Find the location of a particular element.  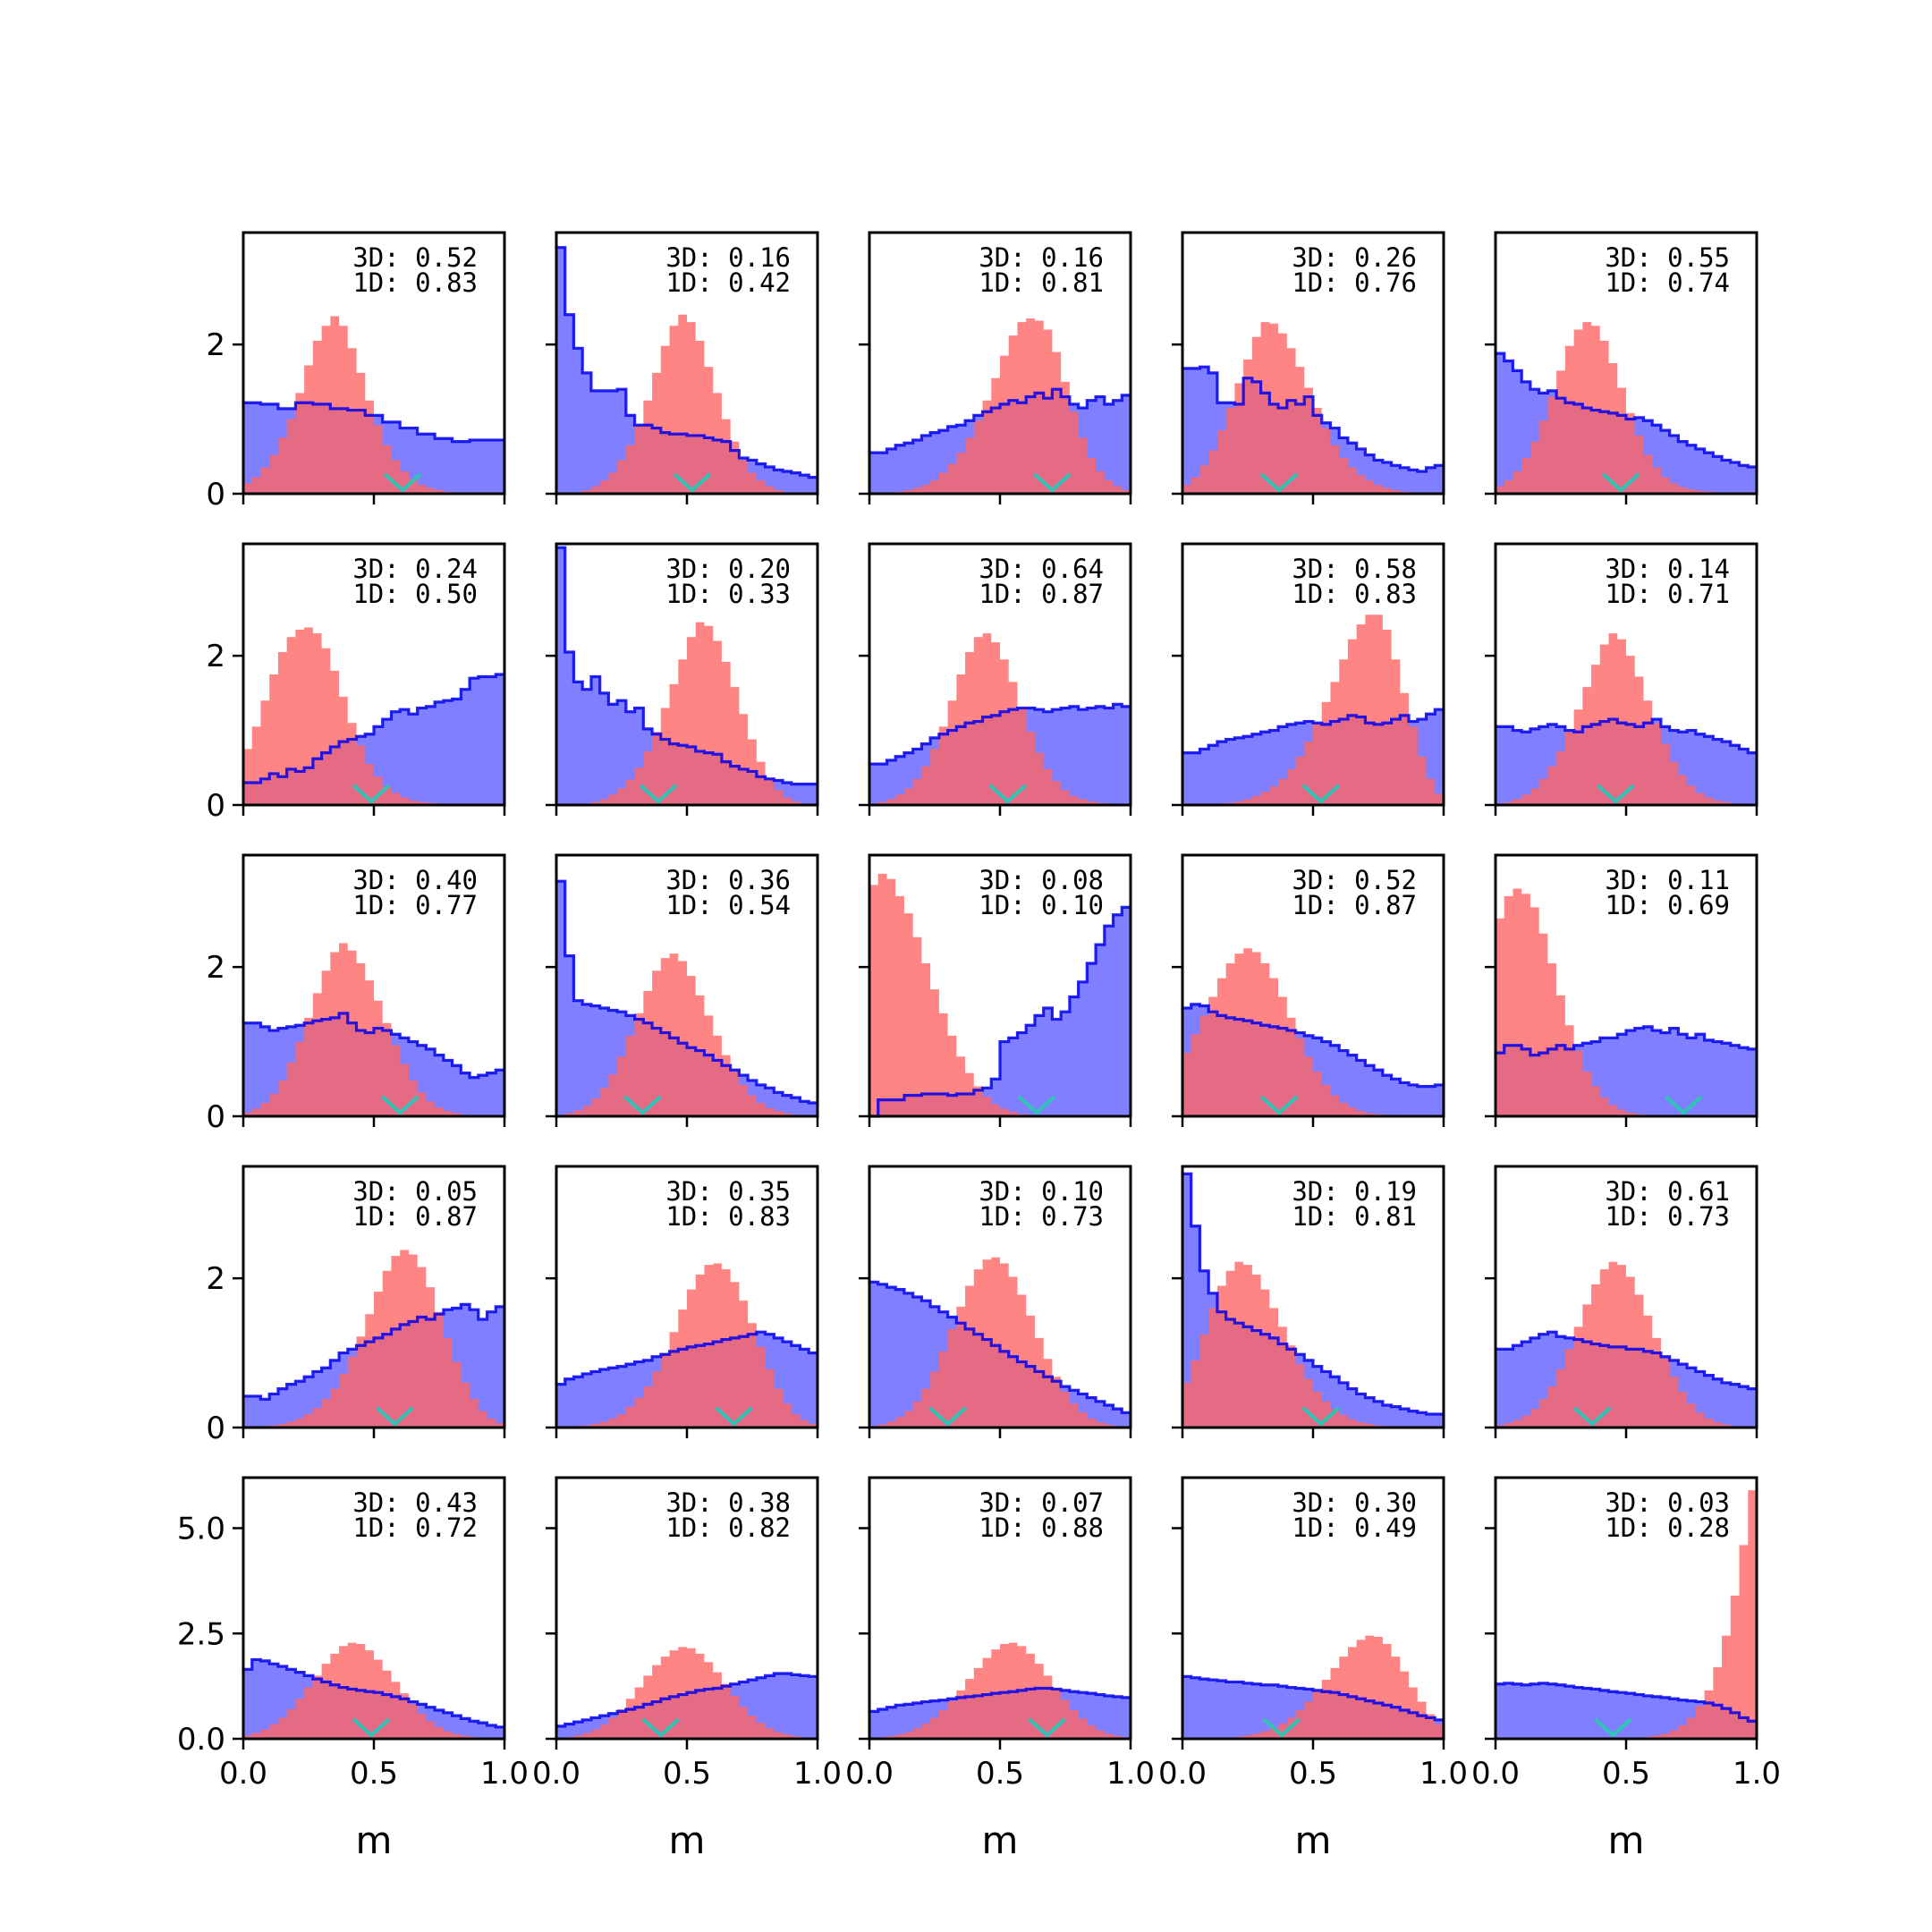

annotation-1d: 1D: 0.72 is located at coordinates (415, 1528).